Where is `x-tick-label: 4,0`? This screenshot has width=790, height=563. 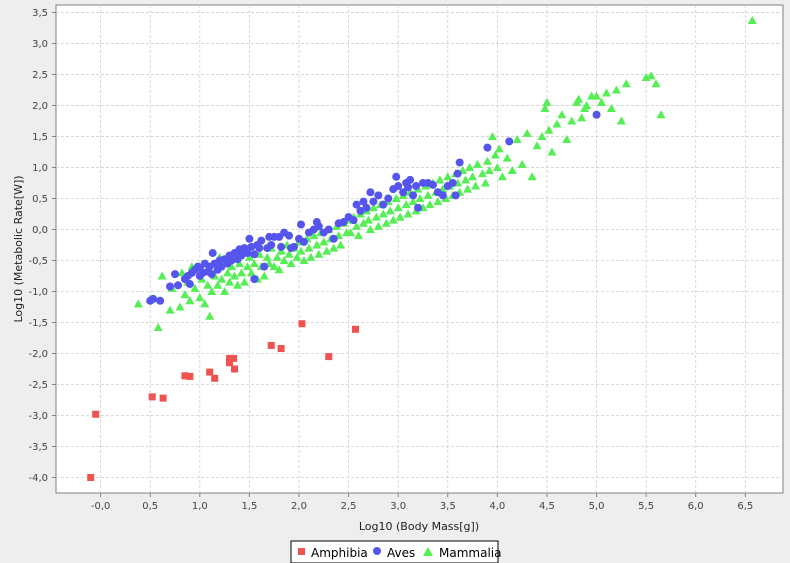 x-tick-label: 4,0 is located at coordinates (497, 506).